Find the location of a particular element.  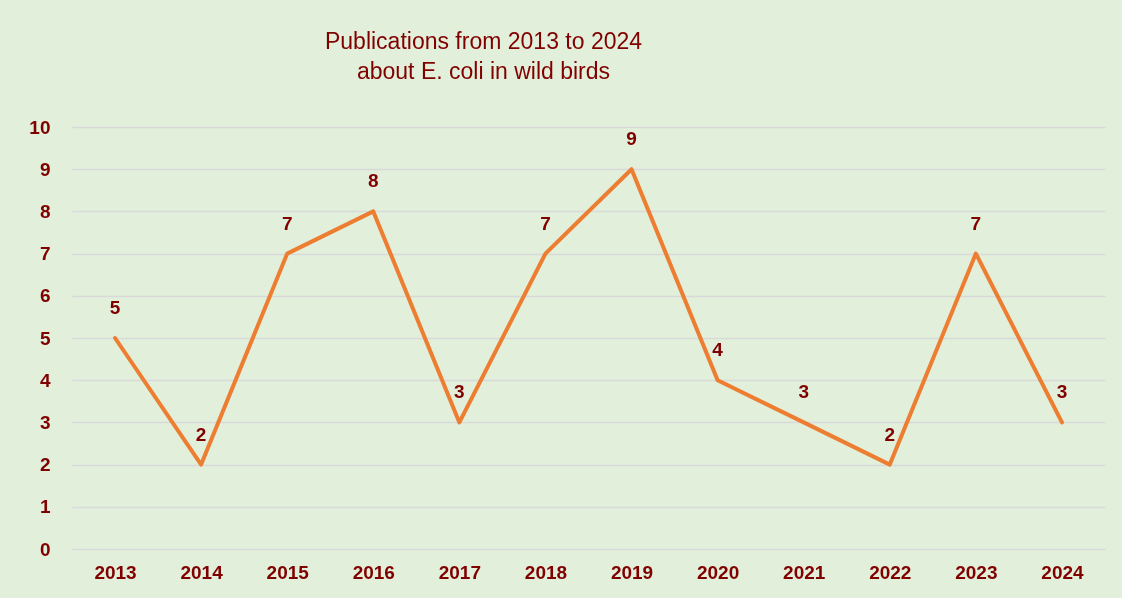

x-tick-label: 2013 is located at coordinates (115, 572).